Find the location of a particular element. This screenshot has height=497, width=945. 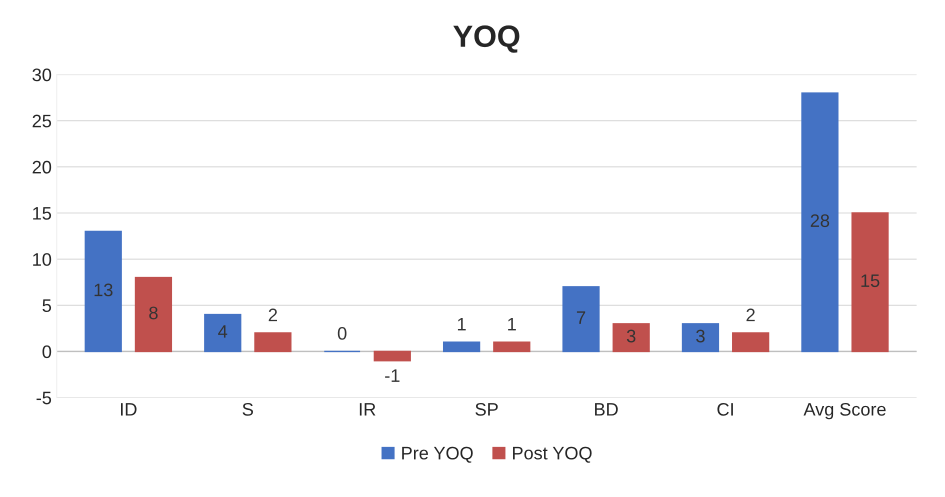

data-label: 8 is located at coordinates (153, 313).